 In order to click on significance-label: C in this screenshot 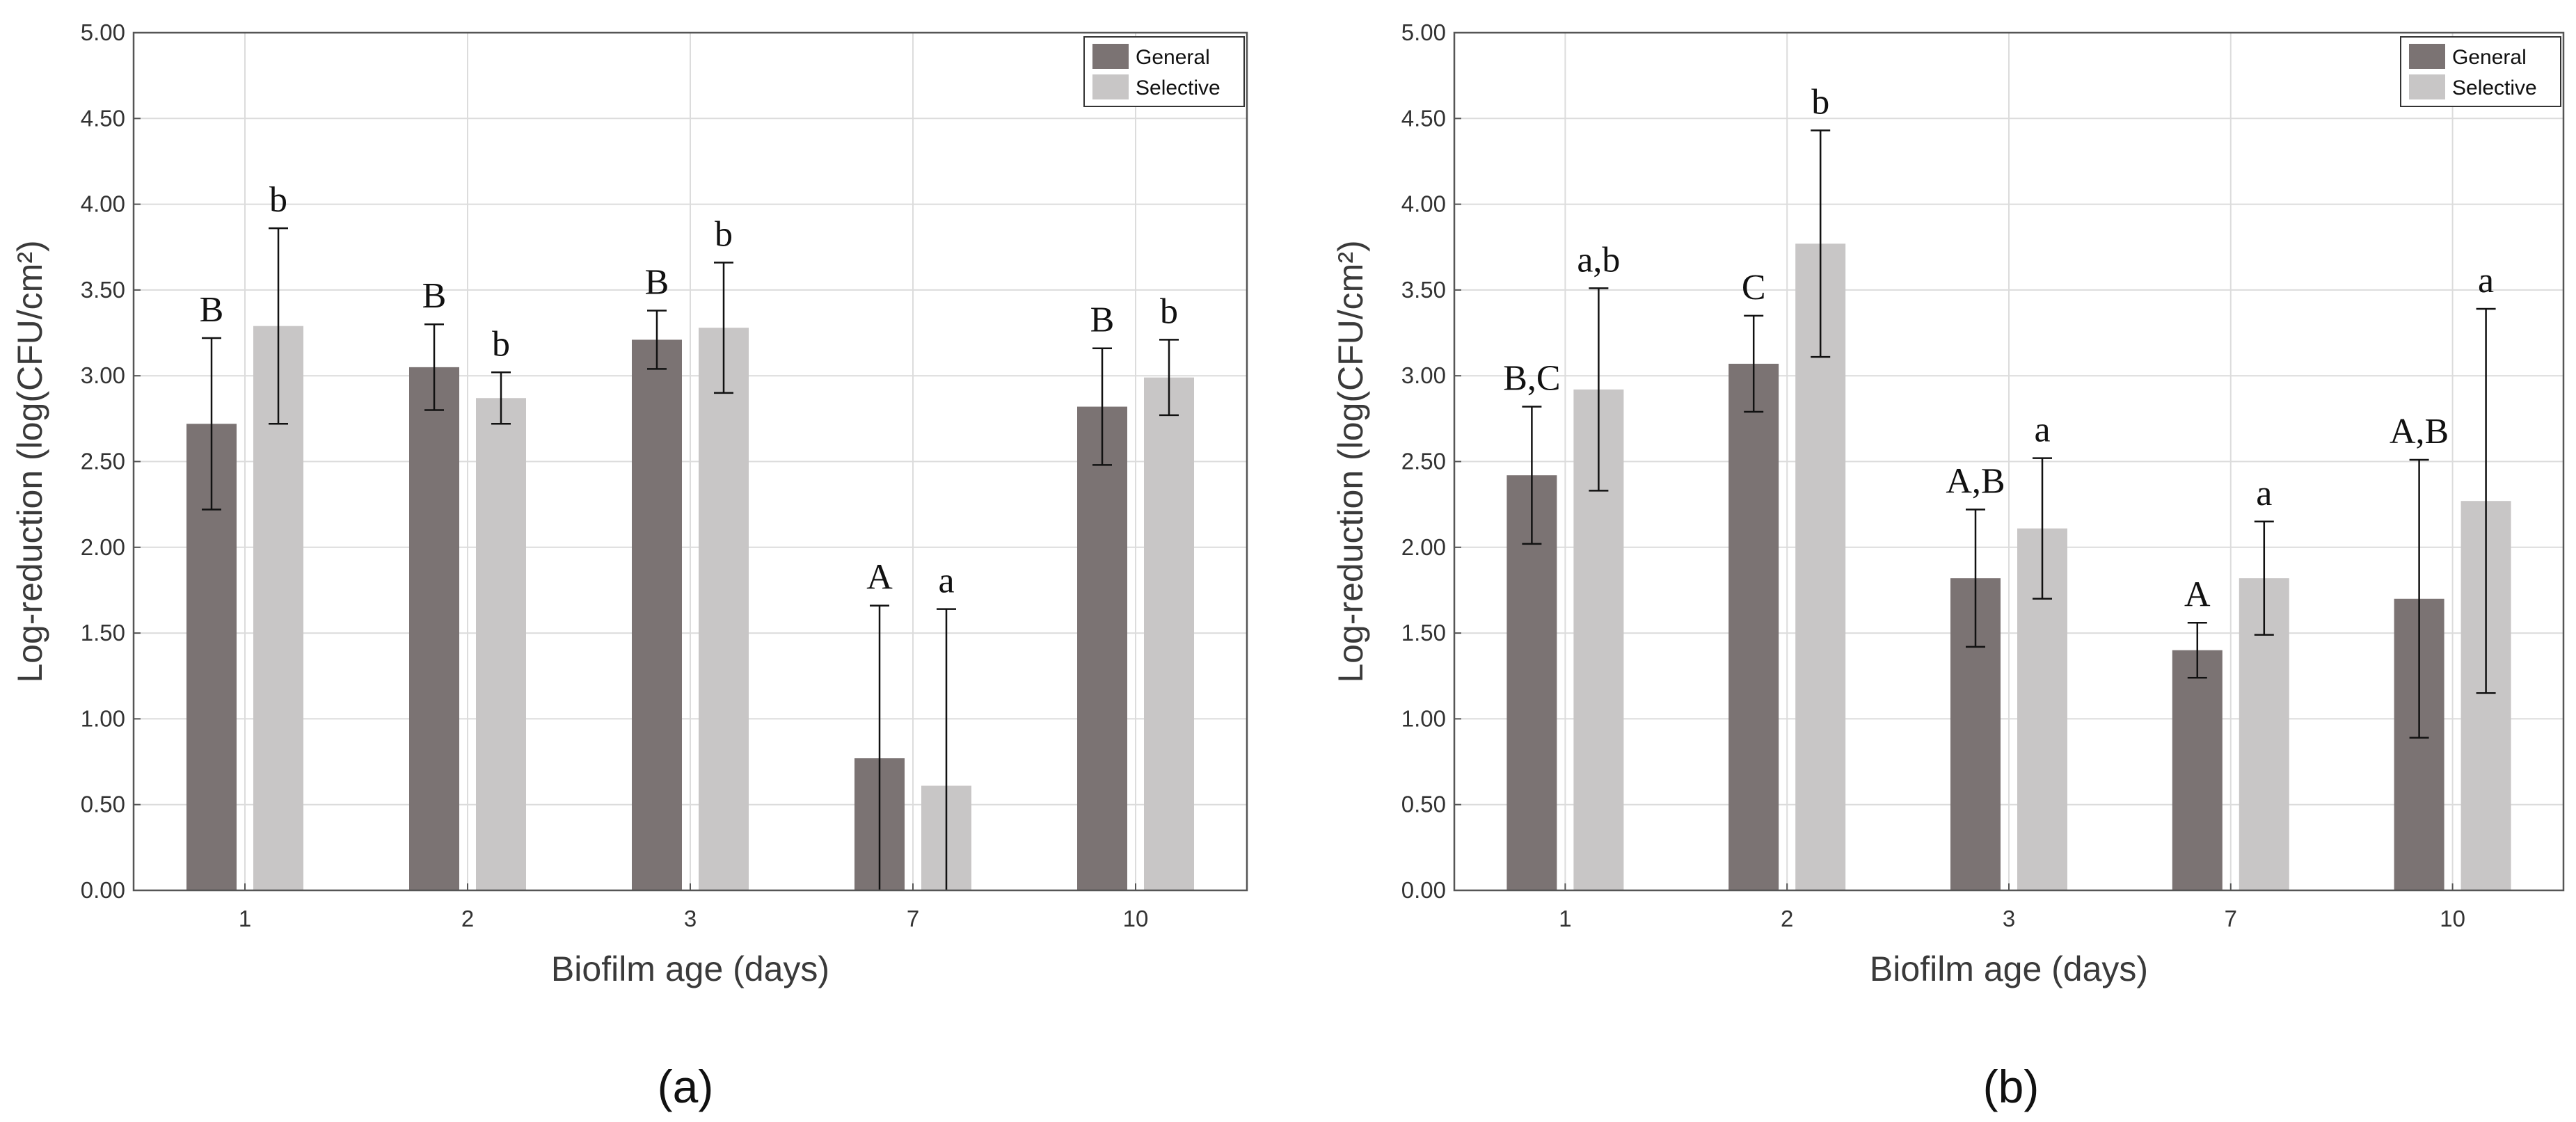, I will do `click(1754, 287)`.